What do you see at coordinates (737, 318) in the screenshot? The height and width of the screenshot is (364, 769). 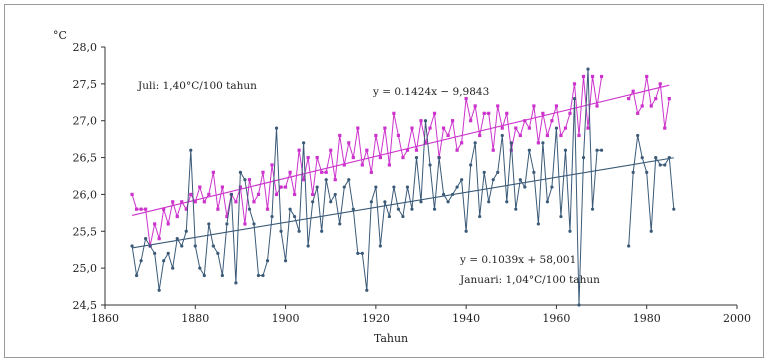 I see `x-tick-label: 2000` at bounding box center [737, 318].